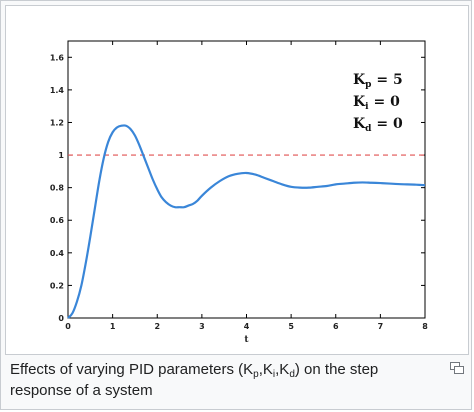 The width and height of the screenshot is (474, 412). Describe the element at coordinates (246, 340) in the screenshot. I see `x-axis-label: t` at that location.